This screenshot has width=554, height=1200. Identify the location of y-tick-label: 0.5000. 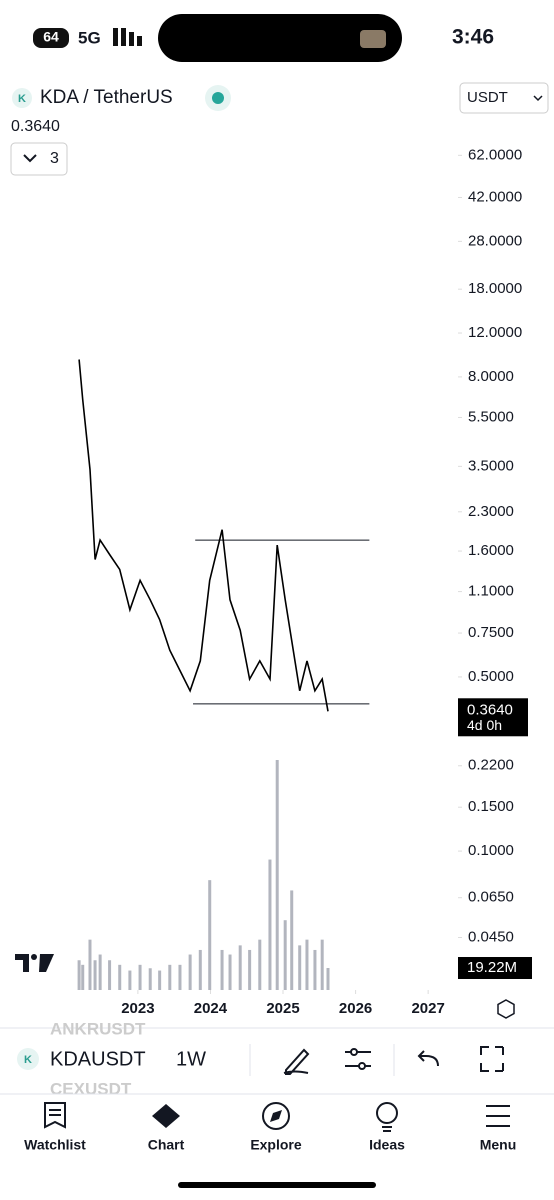
(491, 676).